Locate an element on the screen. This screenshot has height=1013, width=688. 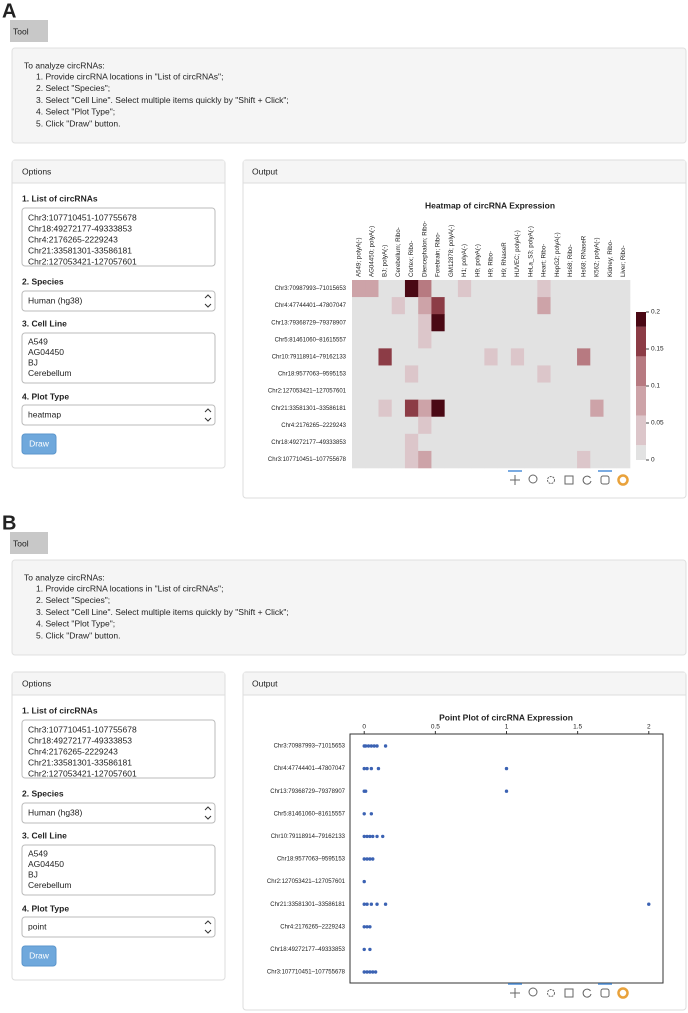
column-label: Forebrain; Ribo- is located at coordinates (438, 254).